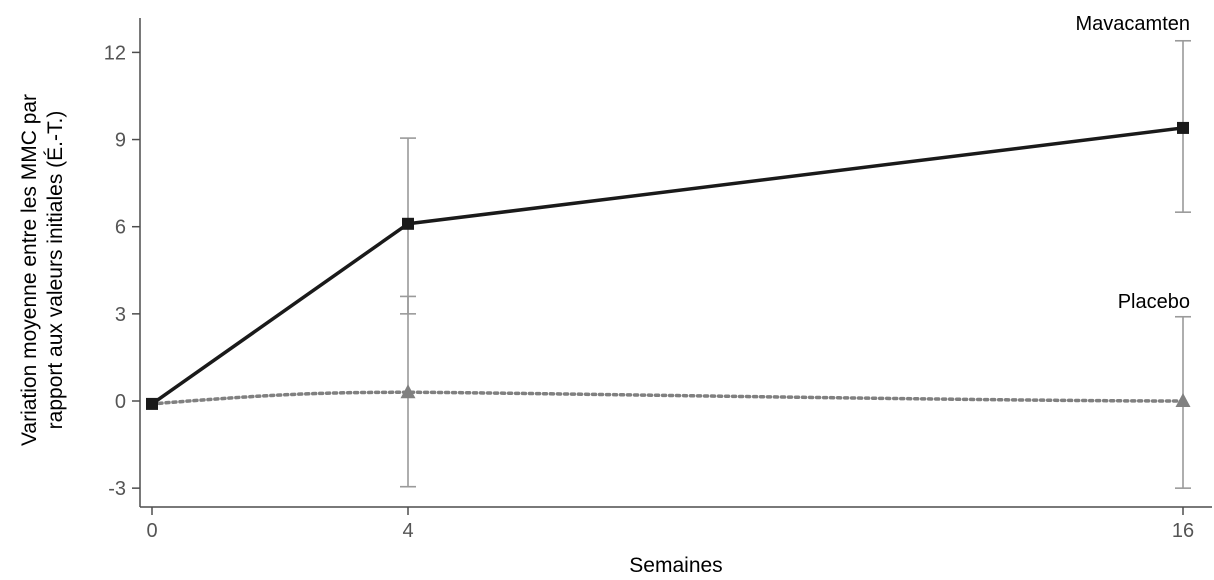 The height and width of the screenshot is (580, 1214). I want to click on series-line-placebo, so click(667, 398).